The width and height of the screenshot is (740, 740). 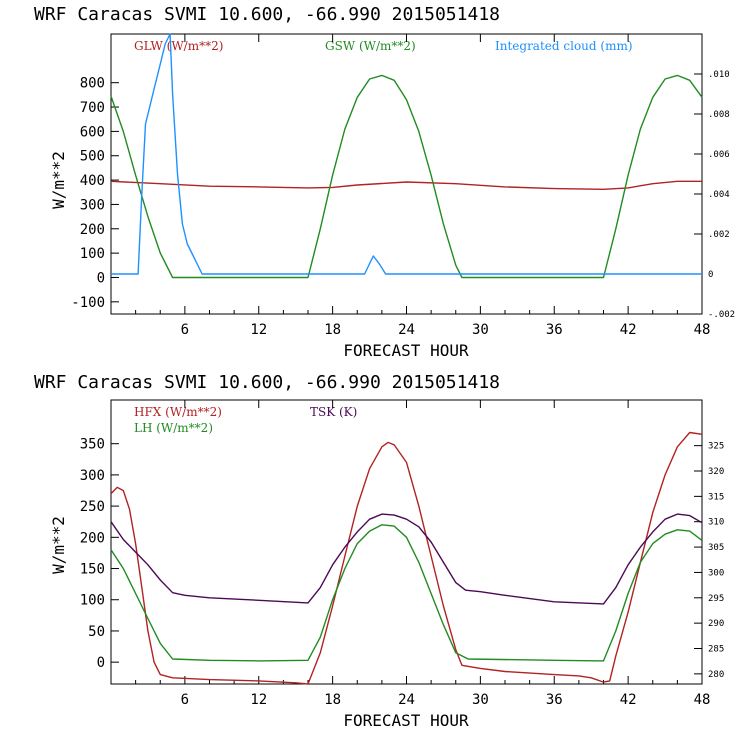 I want to click on y2-tick-label: 290, so click(x=716, y=624).